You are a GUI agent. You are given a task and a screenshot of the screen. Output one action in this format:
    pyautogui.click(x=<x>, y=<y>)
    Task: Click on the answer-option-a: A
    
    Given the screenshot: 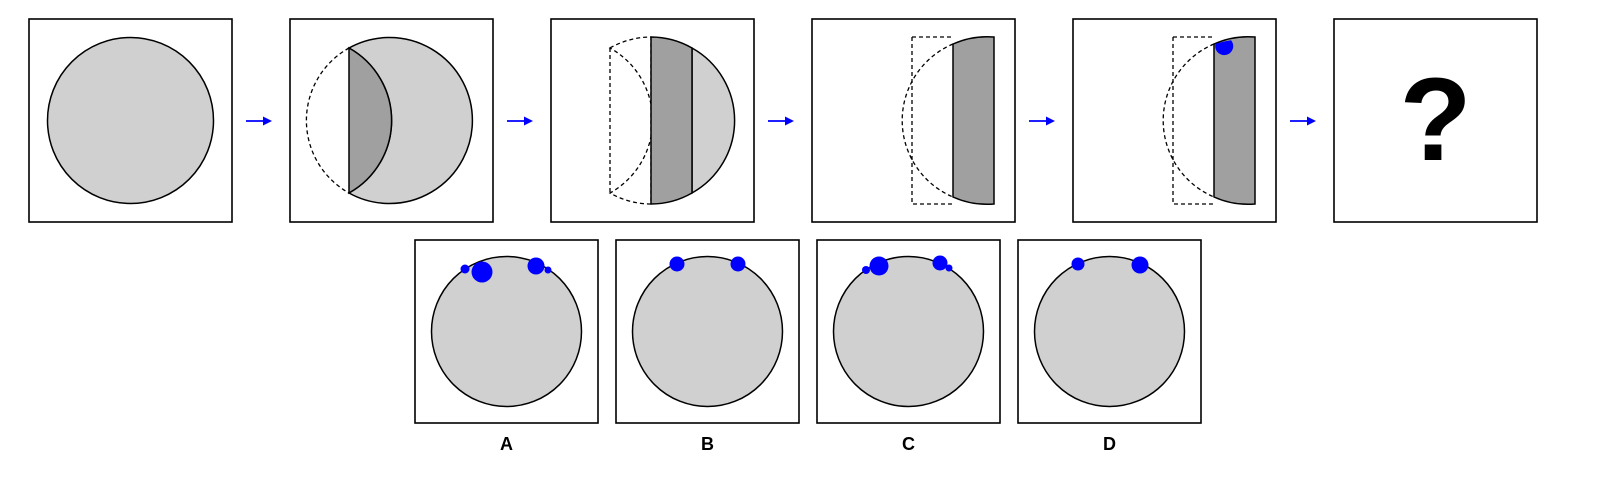 What is the action you would take?
    pyautogui.click(x=506, y=346)
    